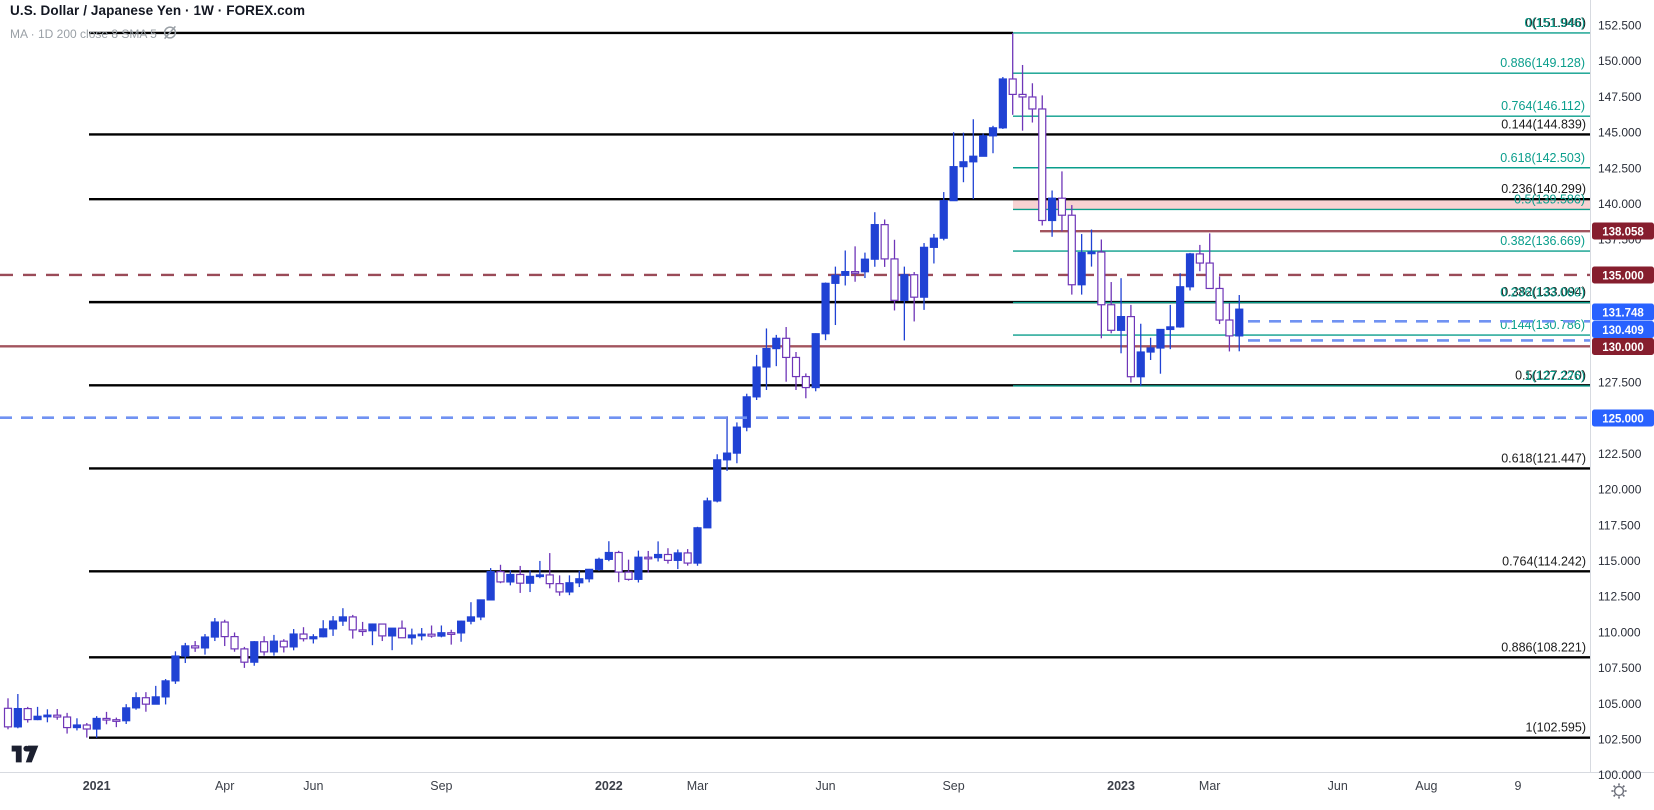  What do you see at coordinates (97, 786) in the screenshot?
I see `time-label-year: 2021` at bounding box center [97, 786].